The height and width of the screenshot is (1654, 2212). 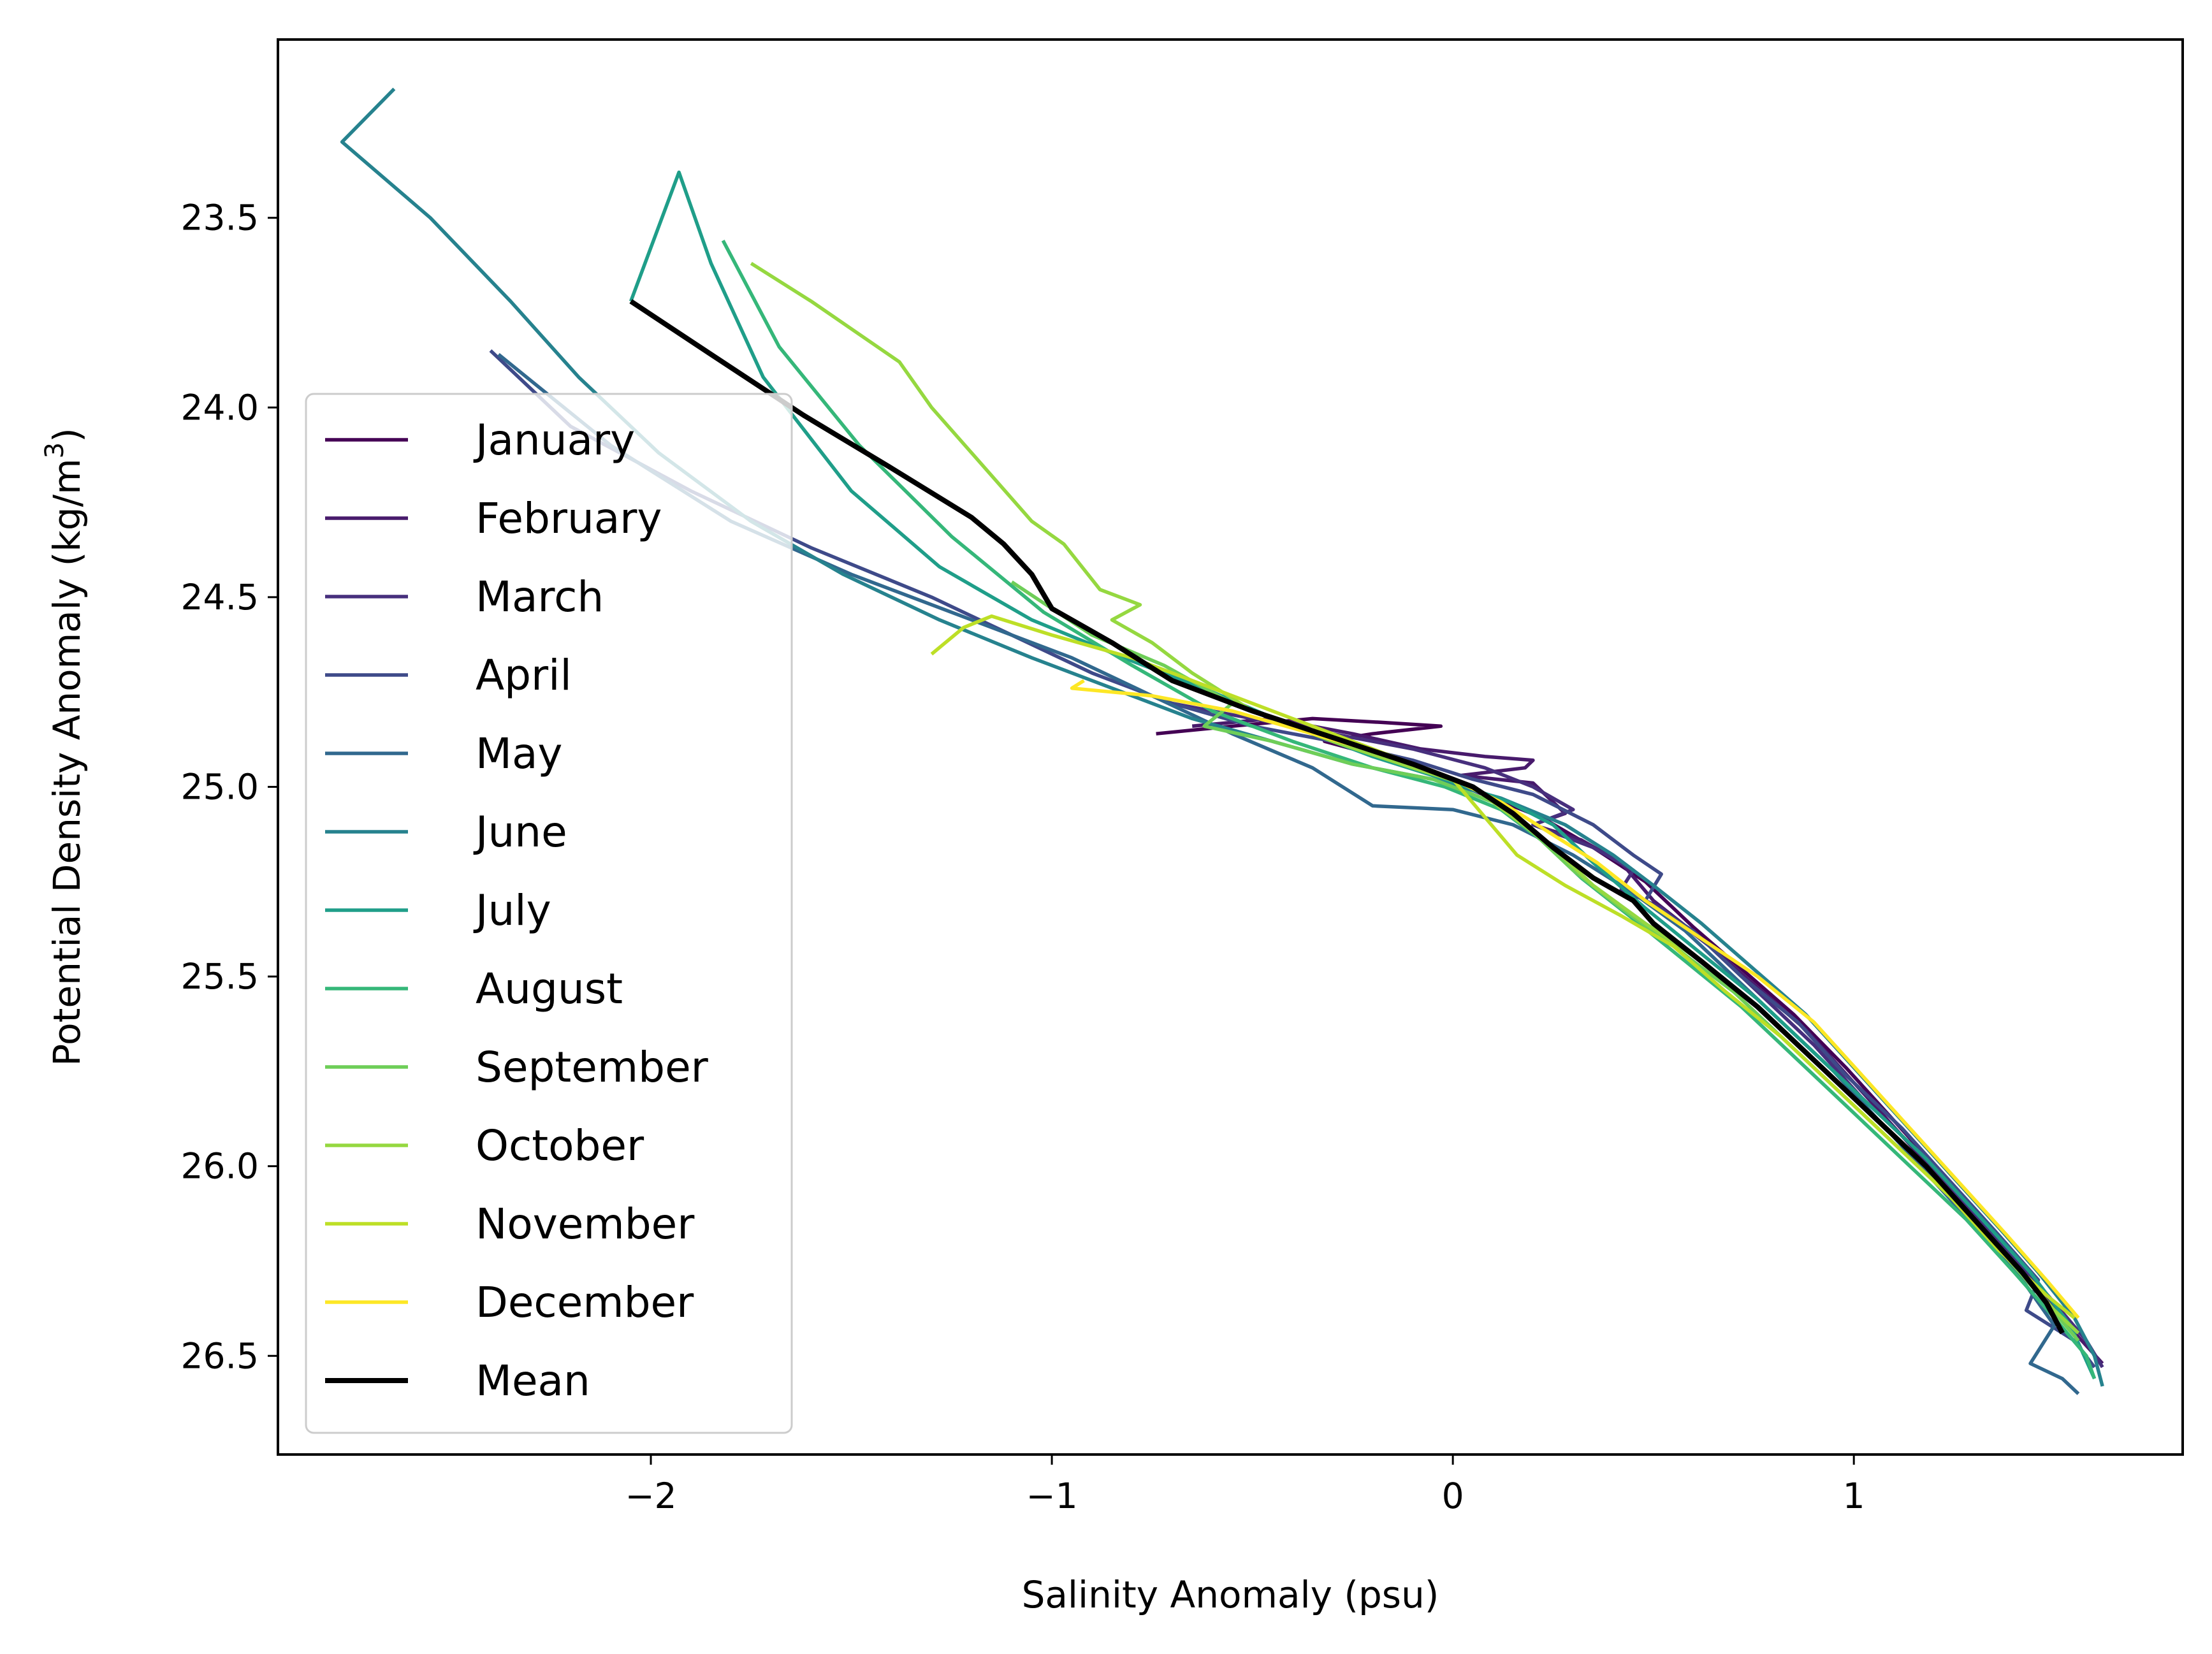 What do you see at coordinates (220, 1356) in the screenshot?
I see `y-tick-label: 26.5` at bounding box center [220, 1356].